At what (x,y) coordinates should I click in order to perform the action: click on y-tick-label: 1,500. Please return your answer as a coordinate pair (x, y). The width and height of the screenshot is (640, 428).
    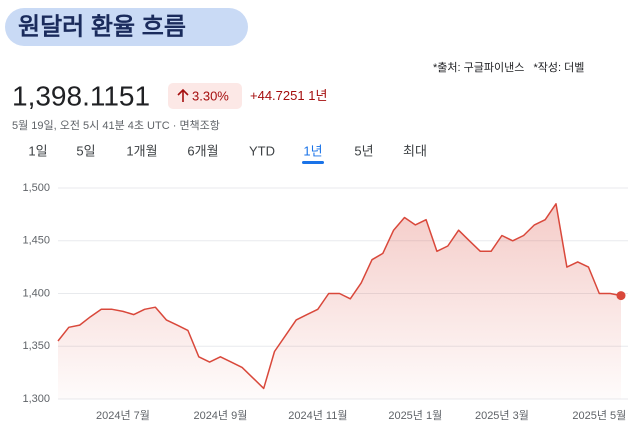
    Looking at the image, I should click on (36, 188).